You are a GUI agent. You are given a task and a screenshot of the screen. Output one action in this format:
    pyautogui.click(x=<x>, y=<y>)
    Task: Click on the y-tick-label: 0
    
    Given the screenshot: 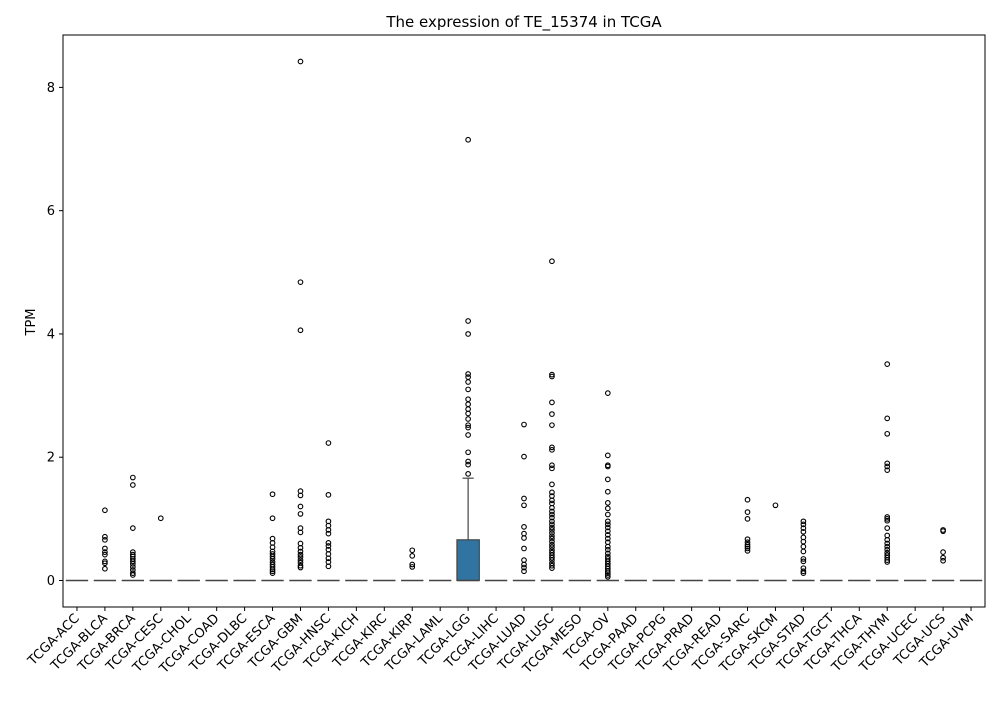 What is the action you would take?
    pyautogui.click(x=51, y=581)
    